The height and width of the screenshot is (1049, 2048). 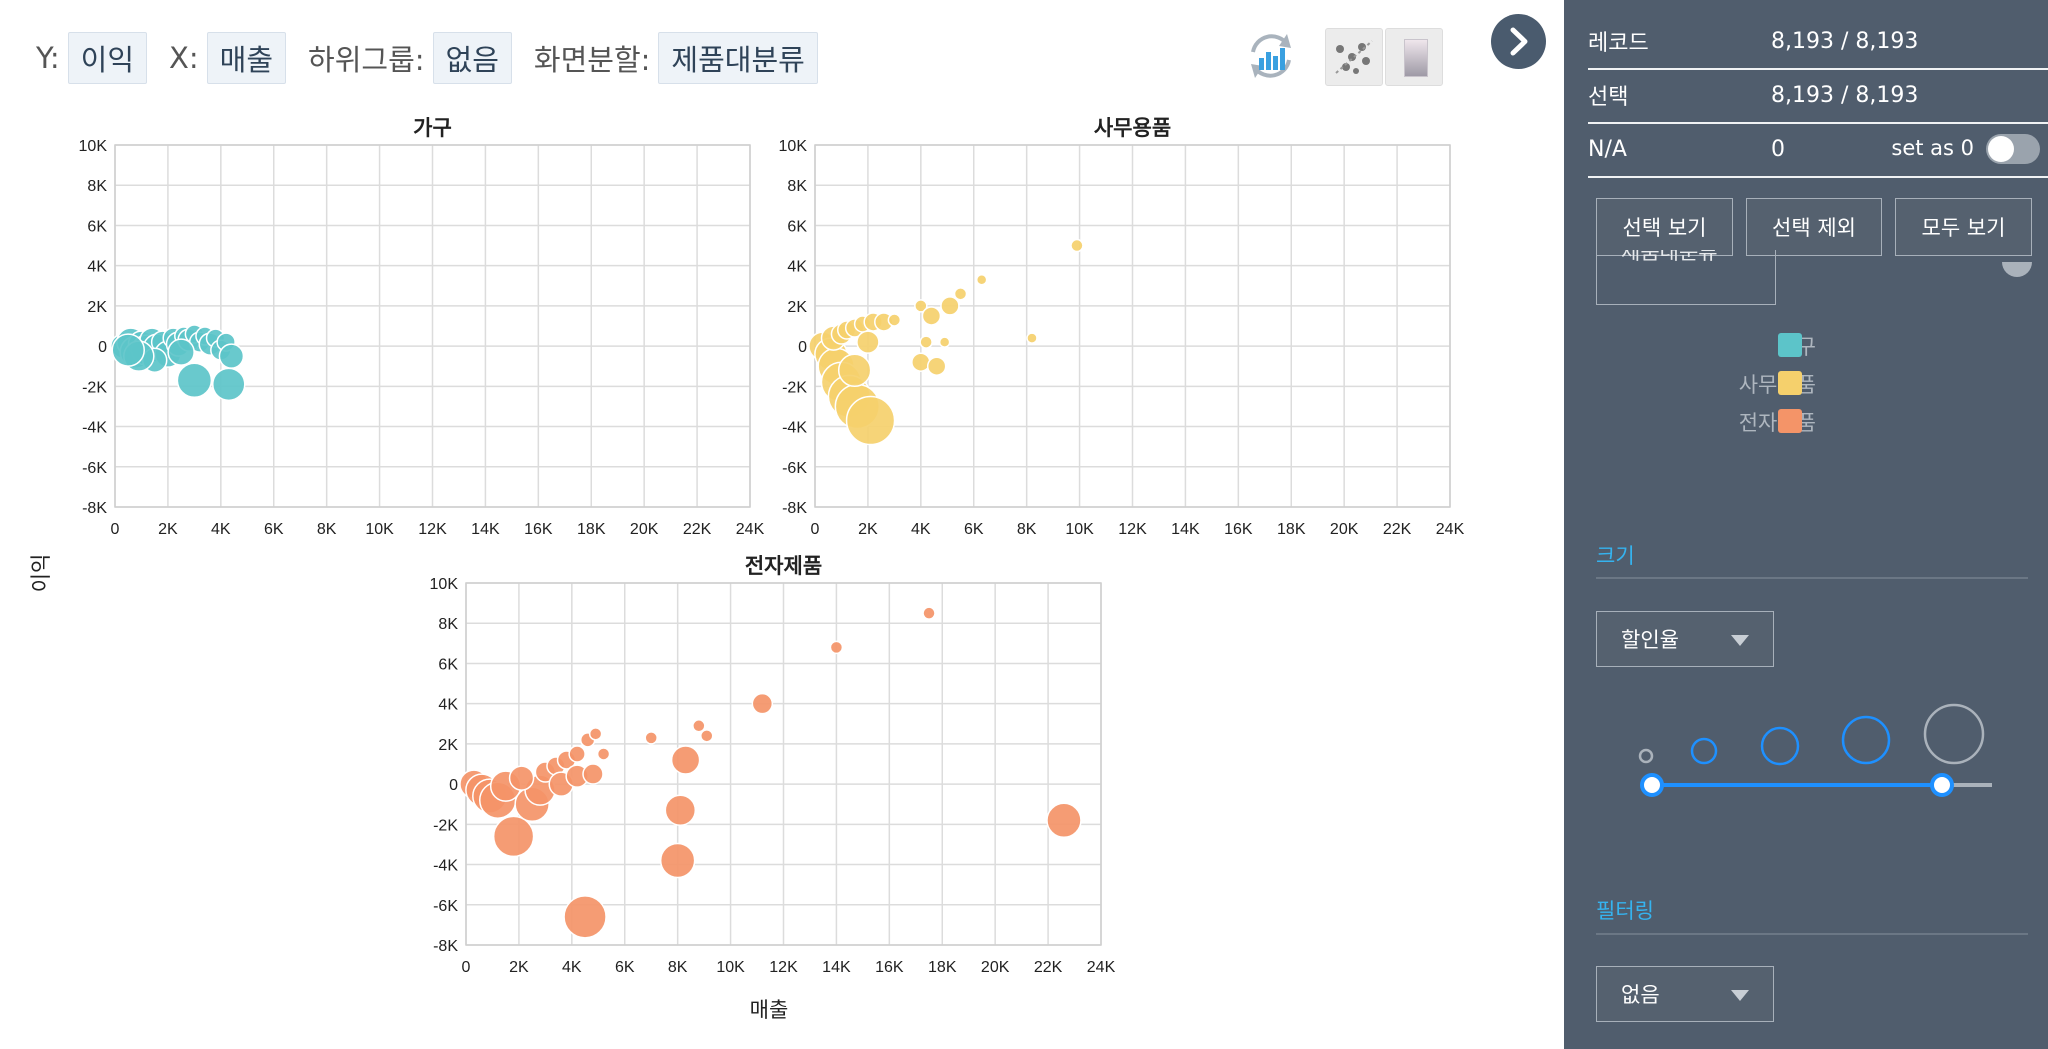 I want to click on axis-config-bar: Y: 이익 X: 매출 하위그룹: 없음 화면분할: 제품대분류, so click(x=438, y=58).